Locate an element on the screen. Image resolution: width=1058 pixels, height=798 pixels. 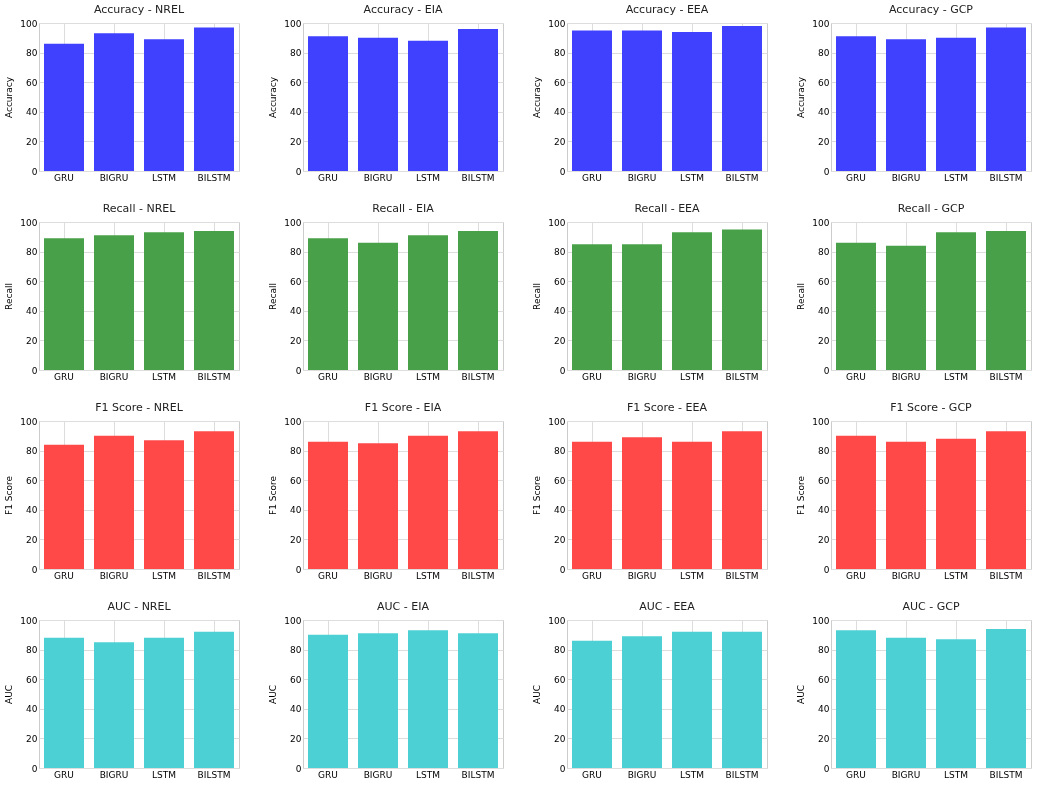
y-axis-title: F1 Score is located at coordinates (273, 495).